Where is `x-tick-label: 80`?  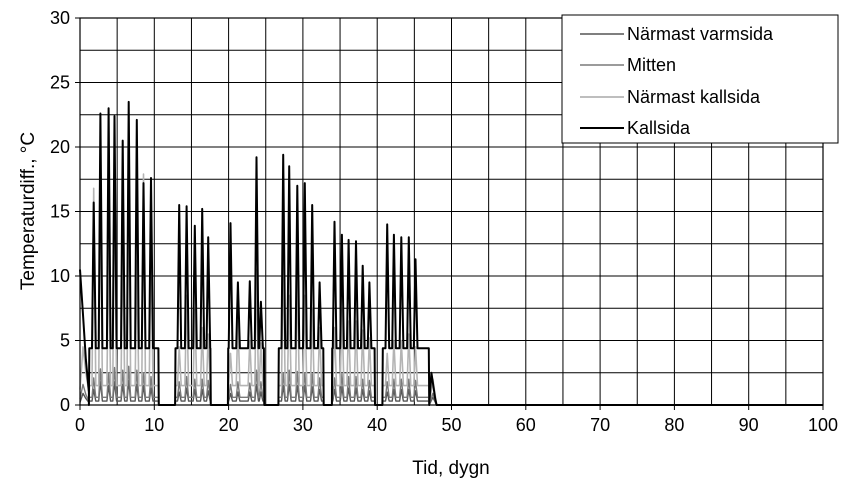
x-tick-label: 80 is located at coordinates (674, 425).